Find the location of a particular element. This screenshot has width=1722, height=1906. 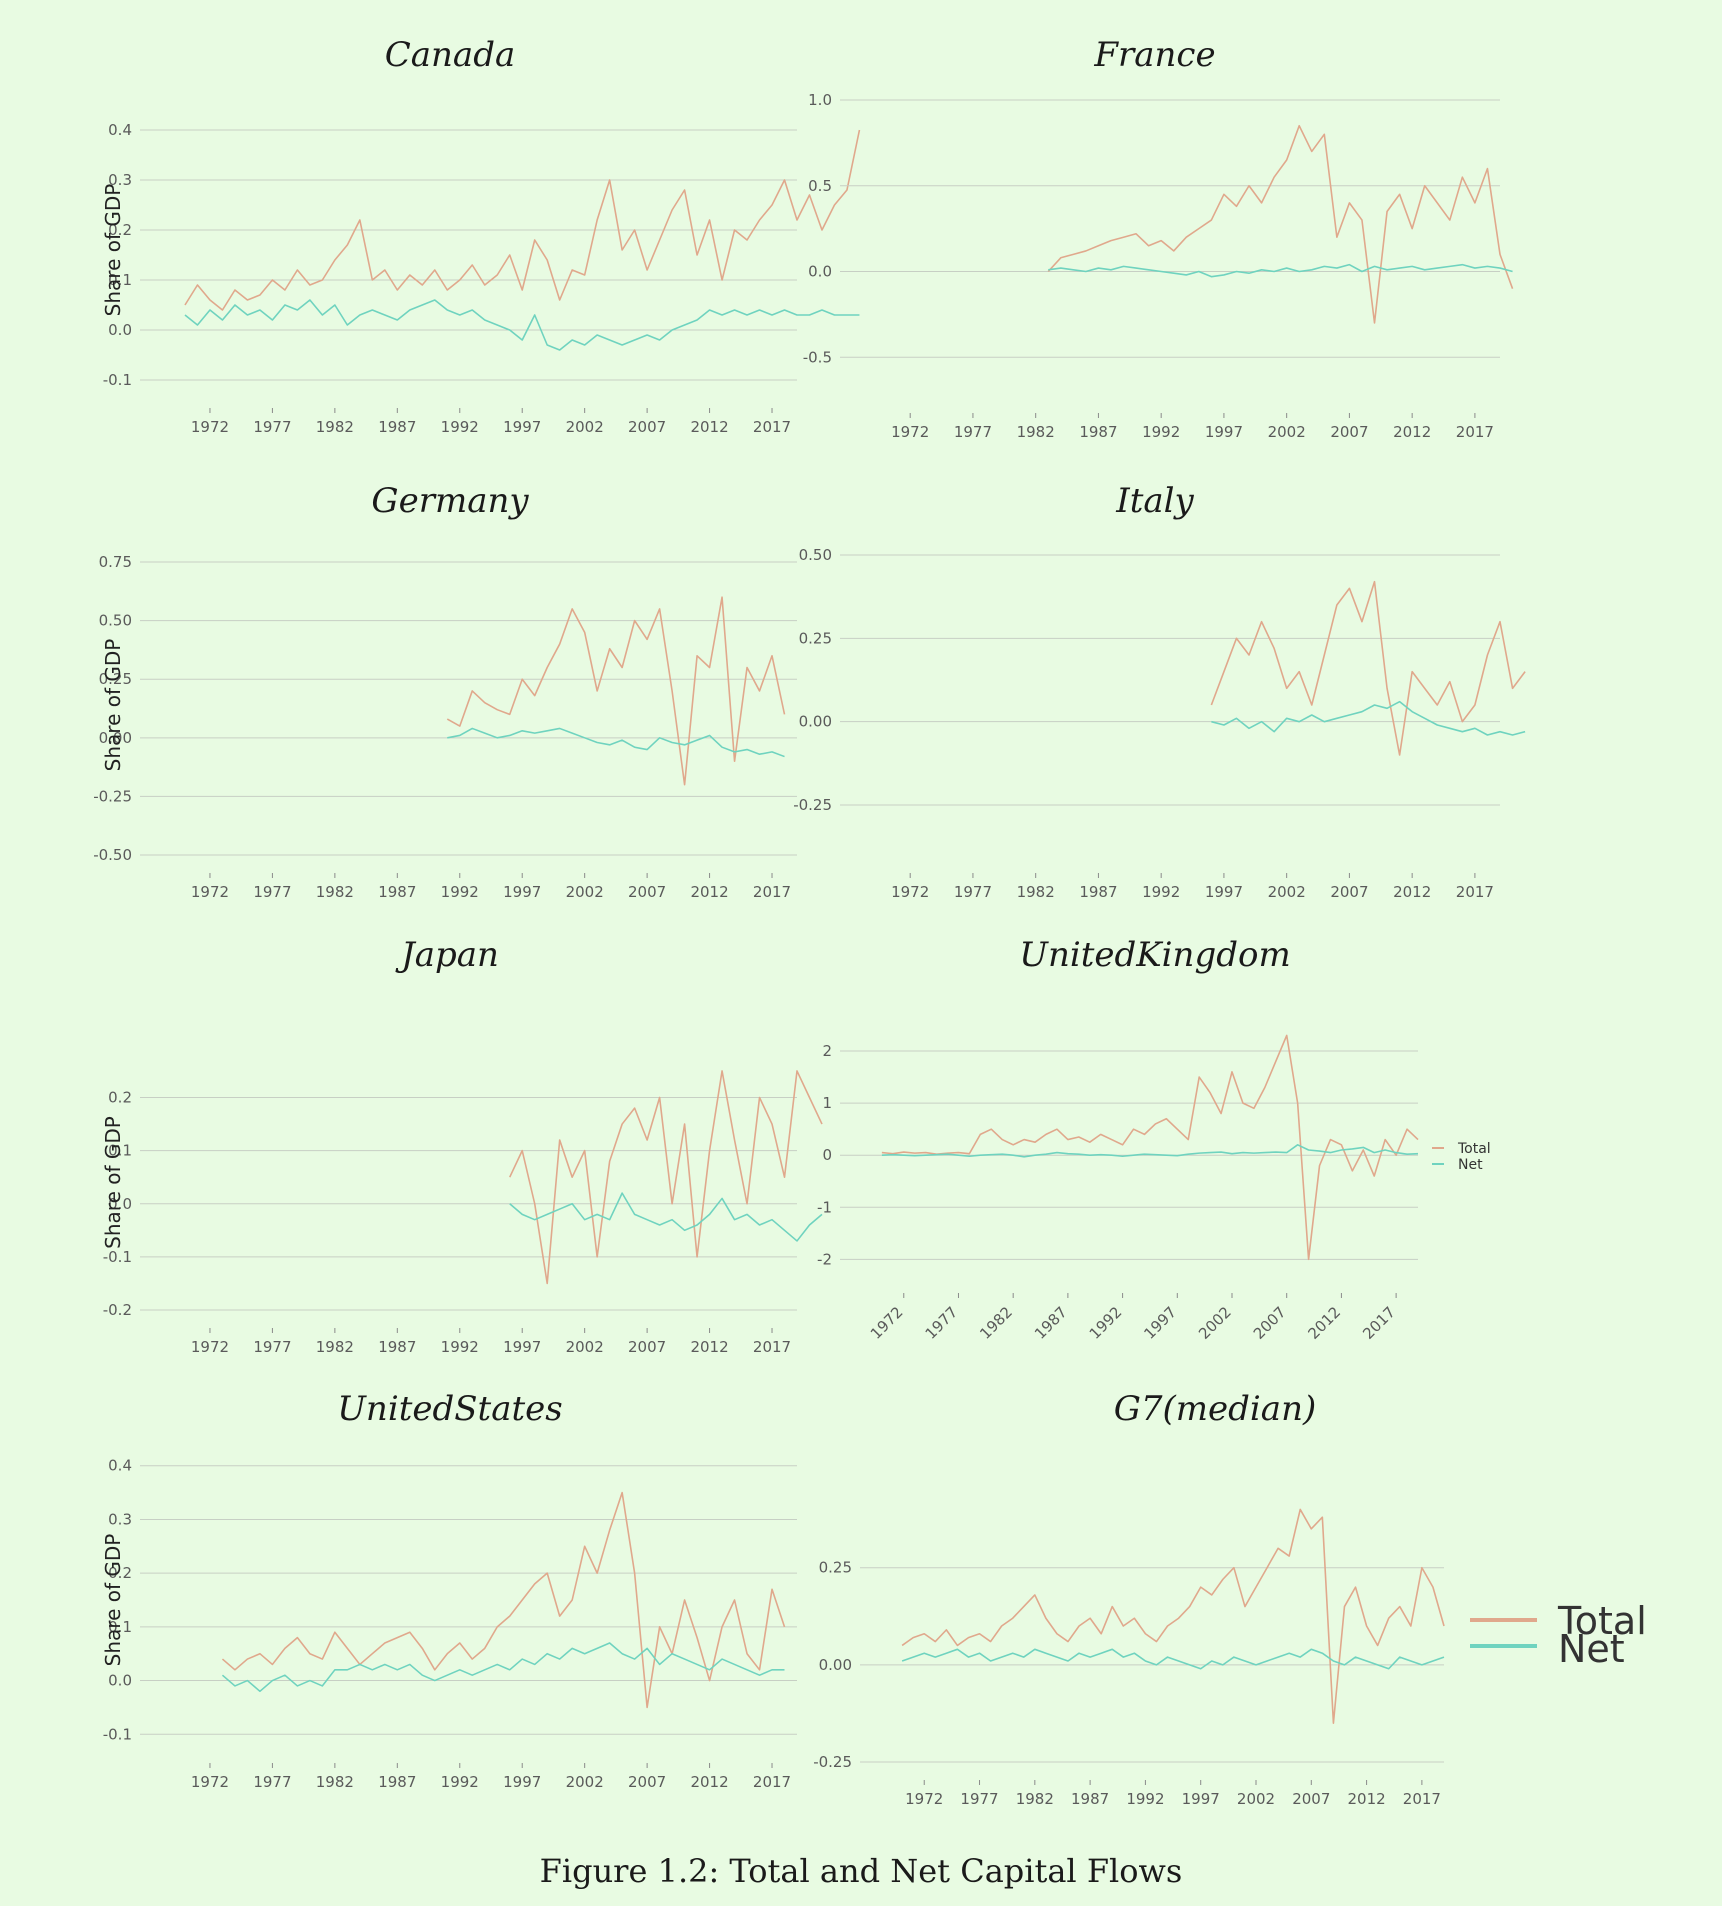

y-tick-label: 0.4 is located at coordinates (120, 1466).